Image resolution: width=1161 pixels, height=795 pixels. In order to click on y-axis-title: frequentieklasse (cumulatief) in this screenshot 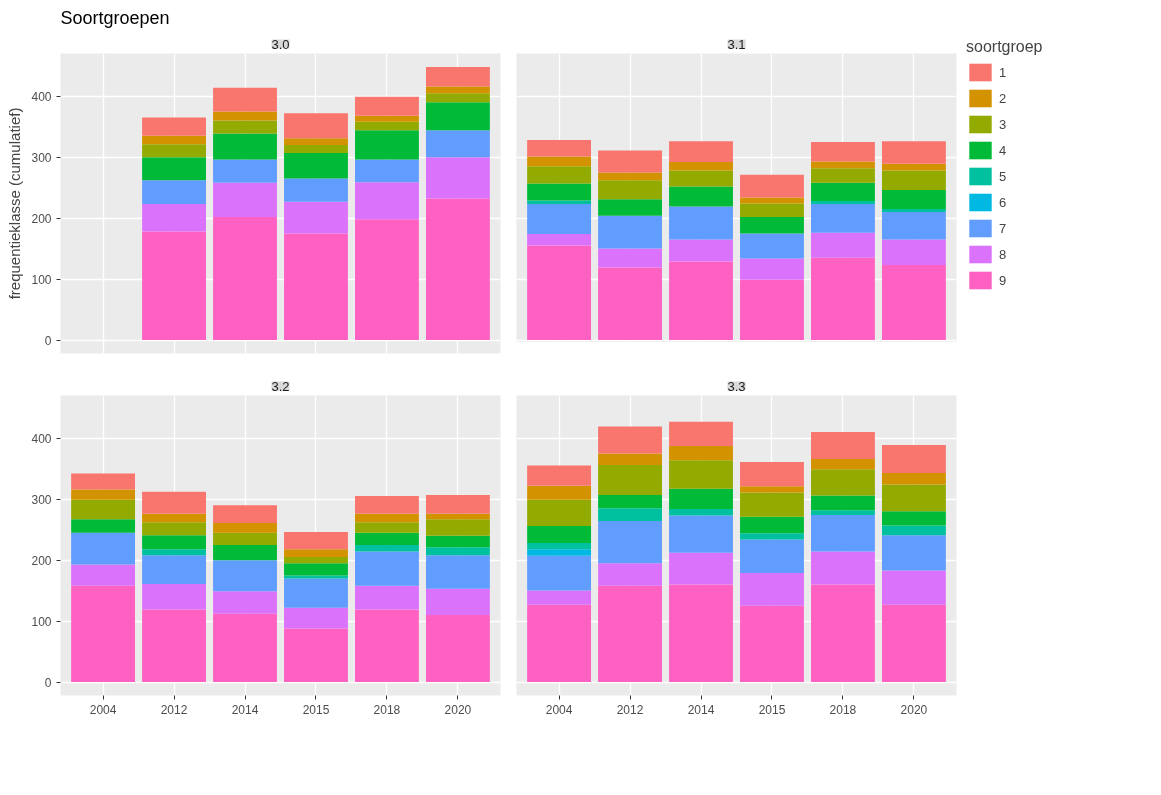, I will do `click(15, 203)`.